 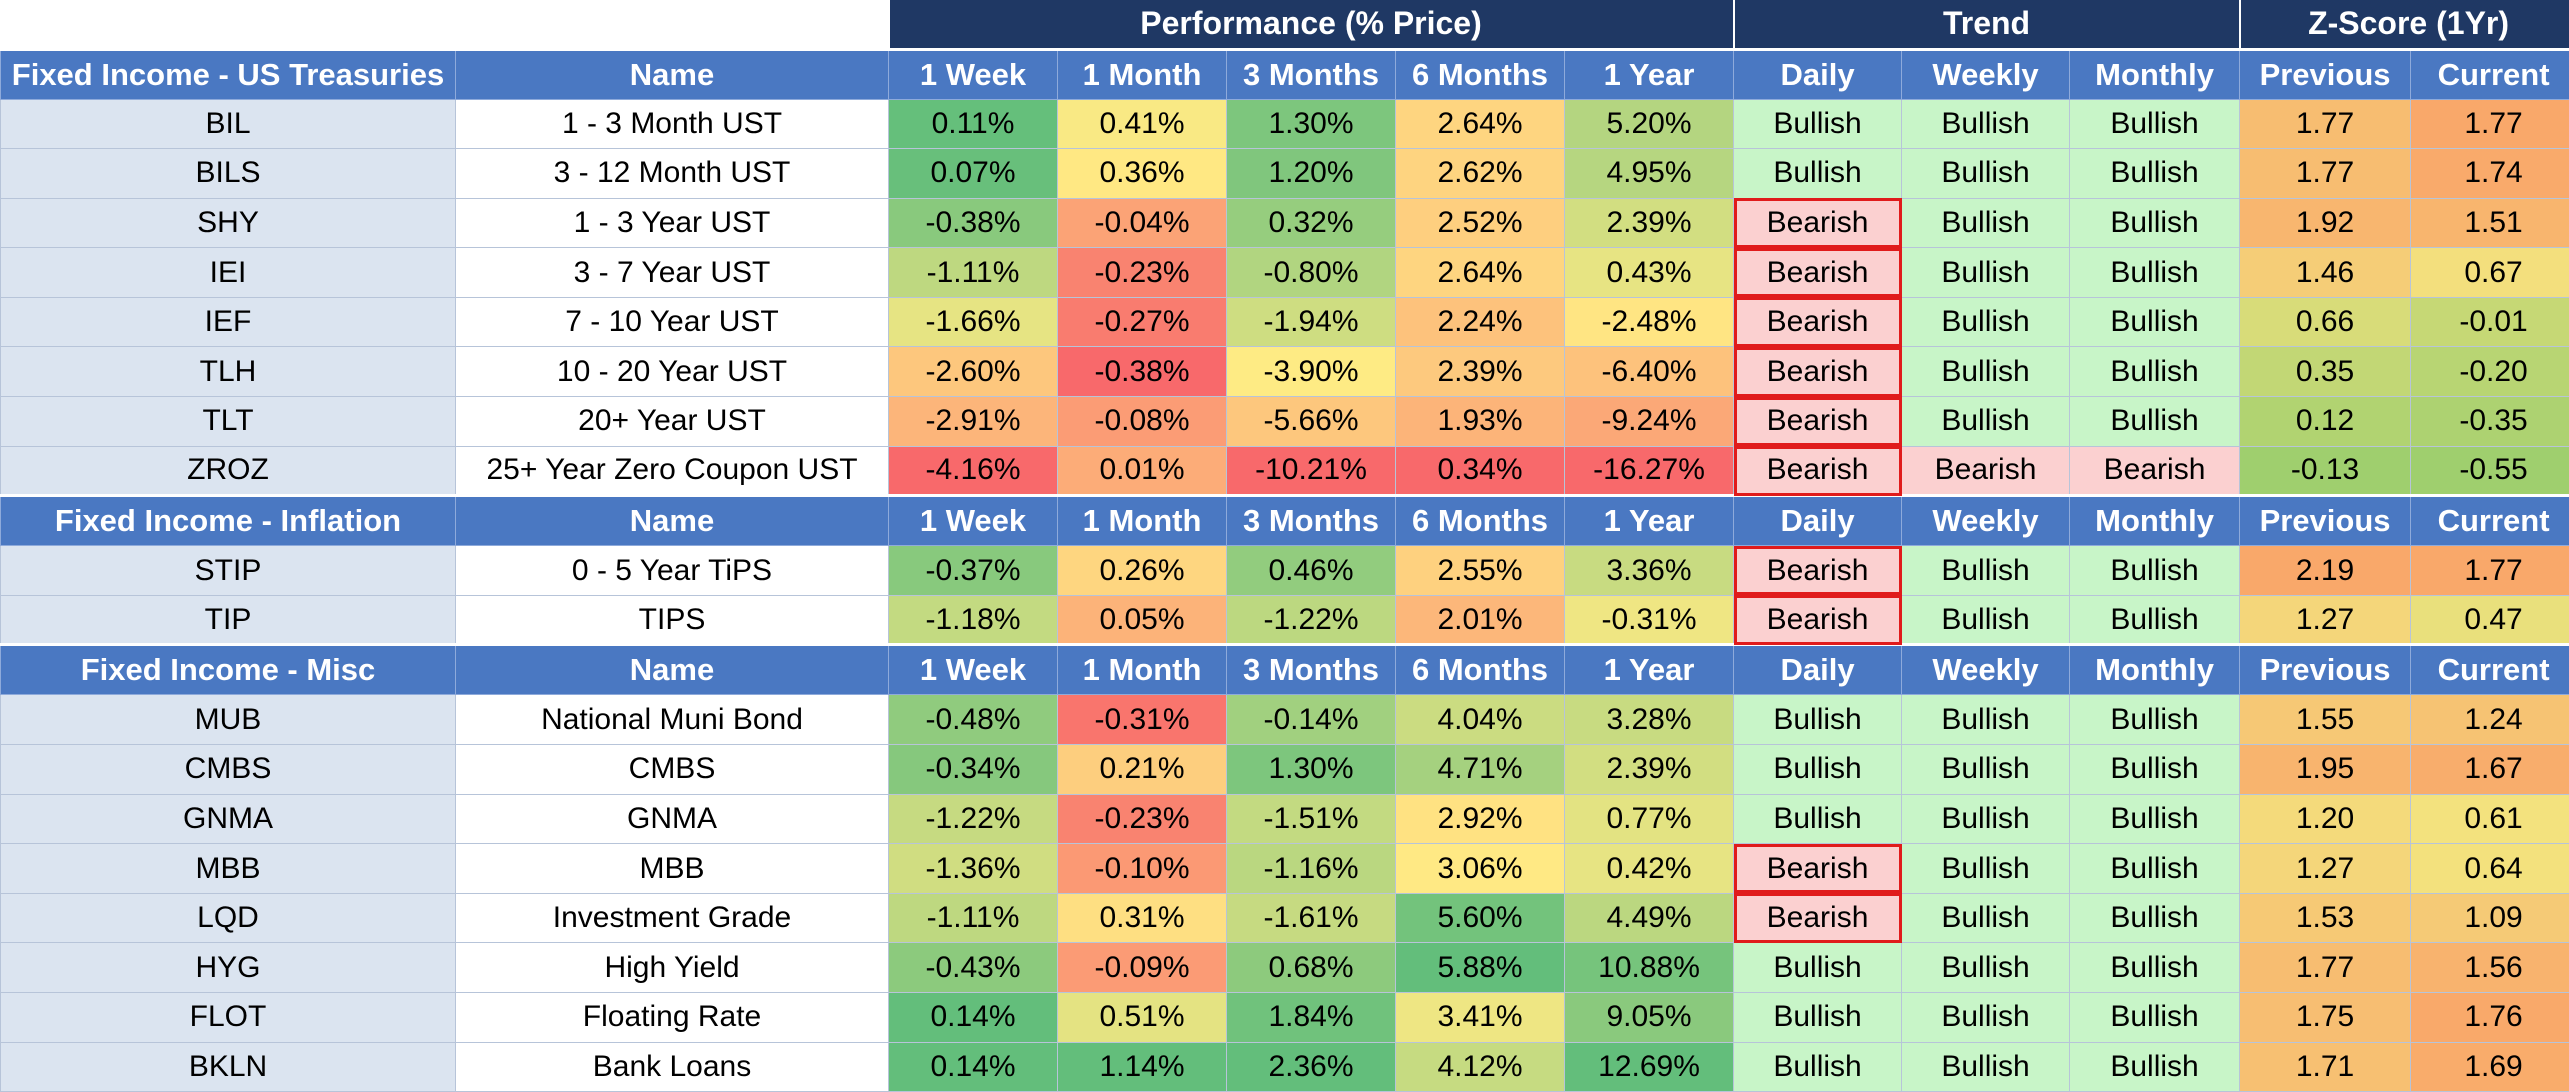 I want to click on 6-months-cell: 4.12%, so click(x=1480, y=1067).